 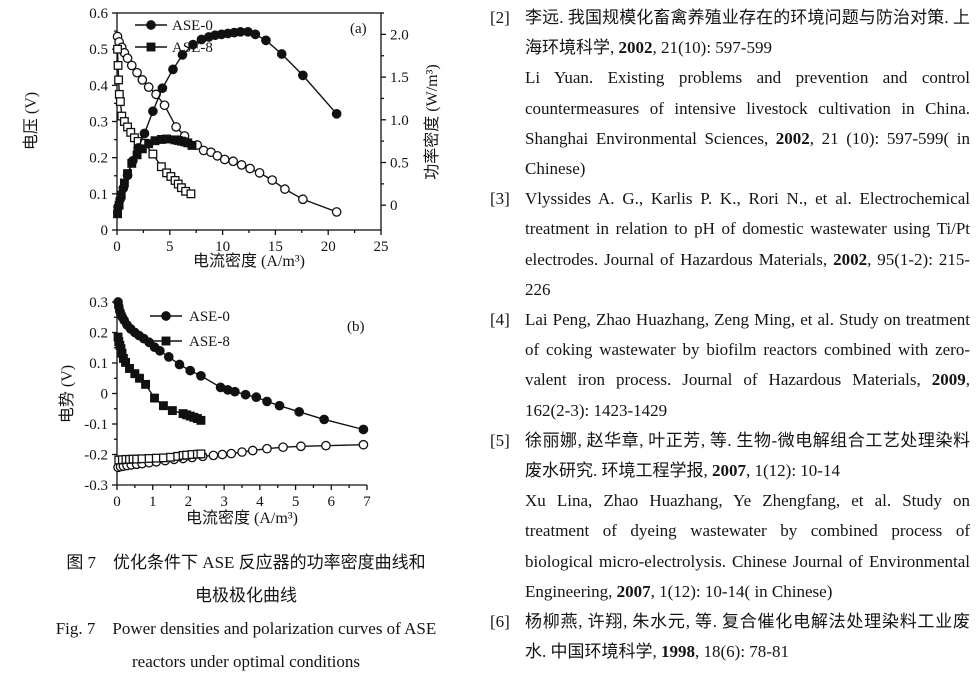 What do you see at coordinates (742, 652) in the screenshot?
I see `reference-text: , 18(6): 78-81` at bounding box center [742, 652].